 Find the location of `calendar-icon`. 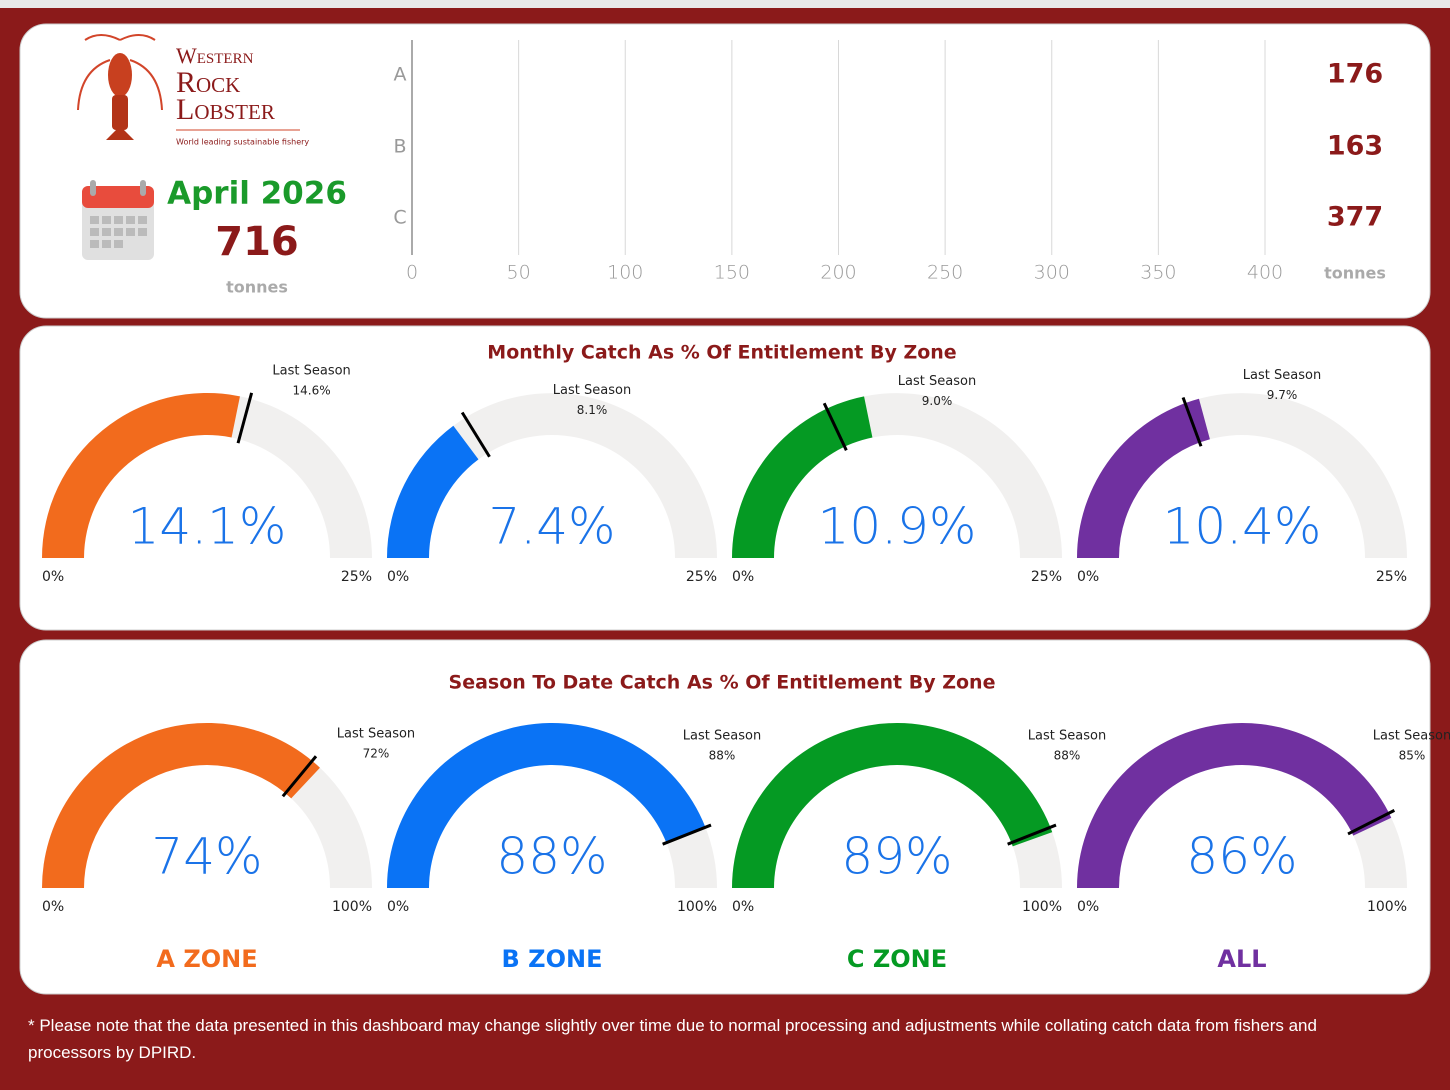

calendar-icon is located at coordinates (118, 220).